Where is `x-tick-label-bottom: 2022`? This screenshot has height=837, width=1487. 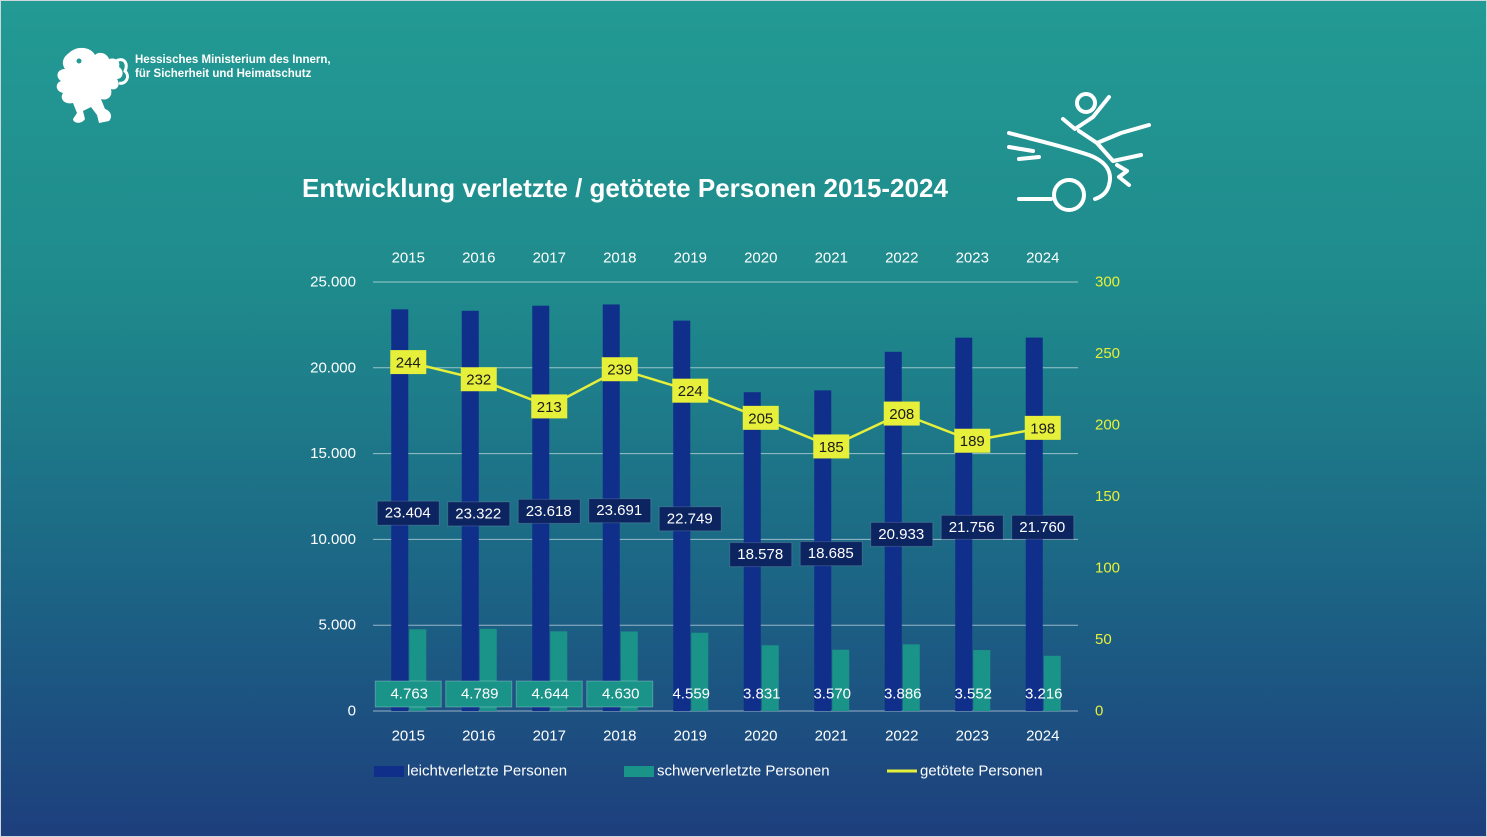
x-tick-label-bottom: 2022 is located at coordinates (901, 736).